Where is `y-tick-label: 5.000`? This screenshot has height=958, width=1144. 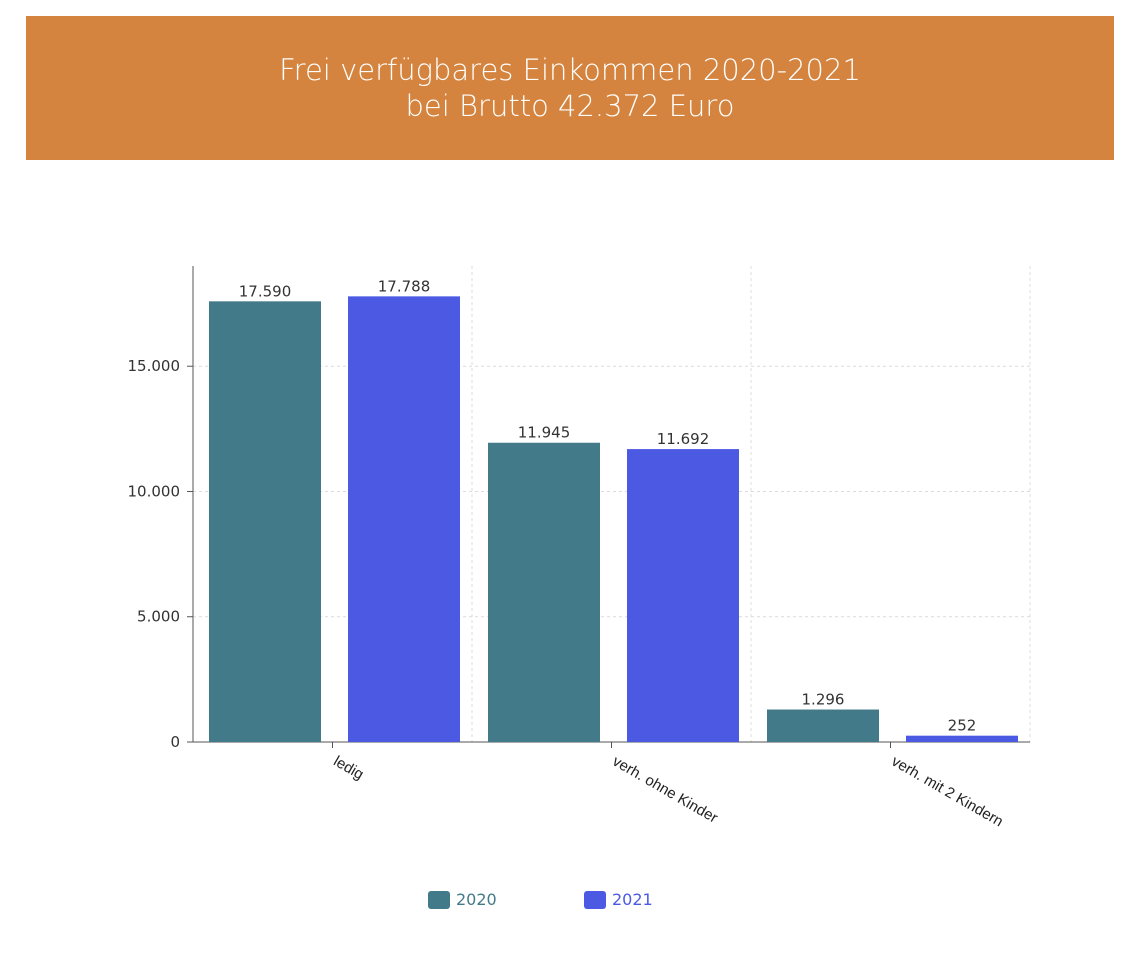 y-tick-label: 5.000 is located at coordinates (158, 617).